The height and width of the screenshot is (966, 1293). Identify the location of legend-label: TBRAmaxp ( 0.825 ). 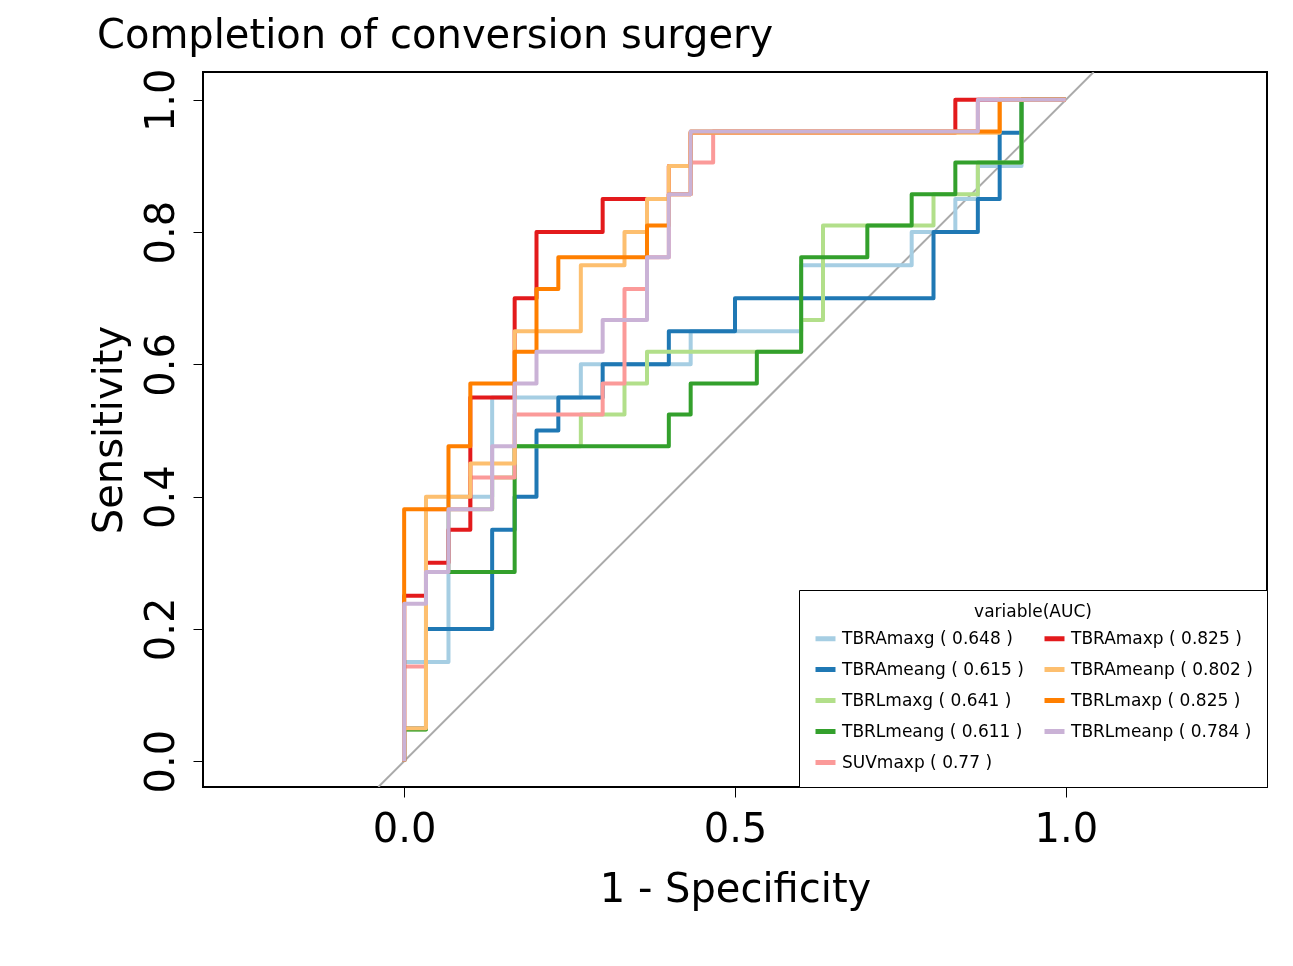
(1156, 637).